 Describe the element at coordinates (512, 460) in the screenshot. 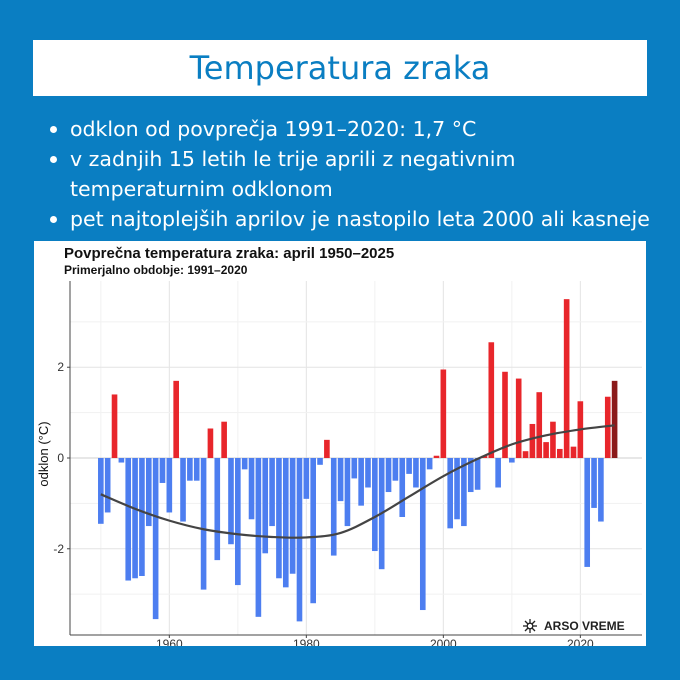

I see `bar-2010` at that location.